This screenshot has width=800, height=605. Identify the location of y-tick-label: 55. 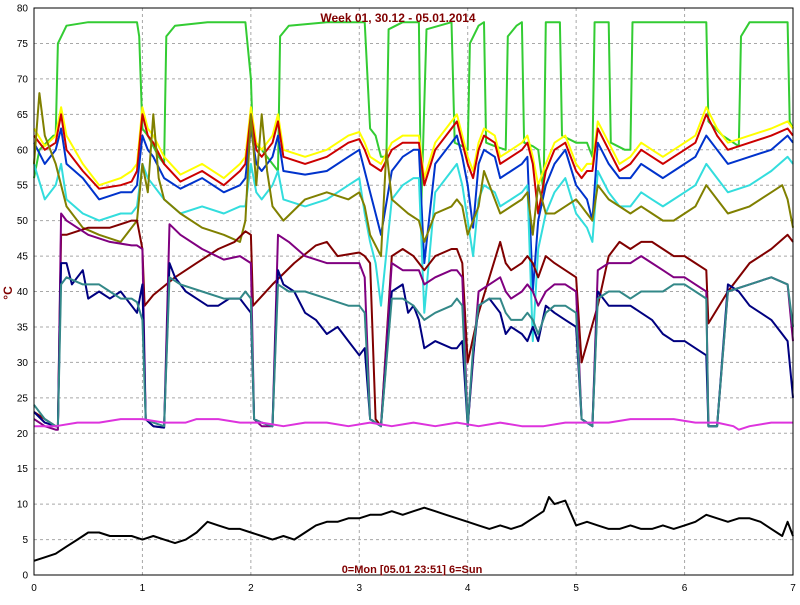
(23, 186).